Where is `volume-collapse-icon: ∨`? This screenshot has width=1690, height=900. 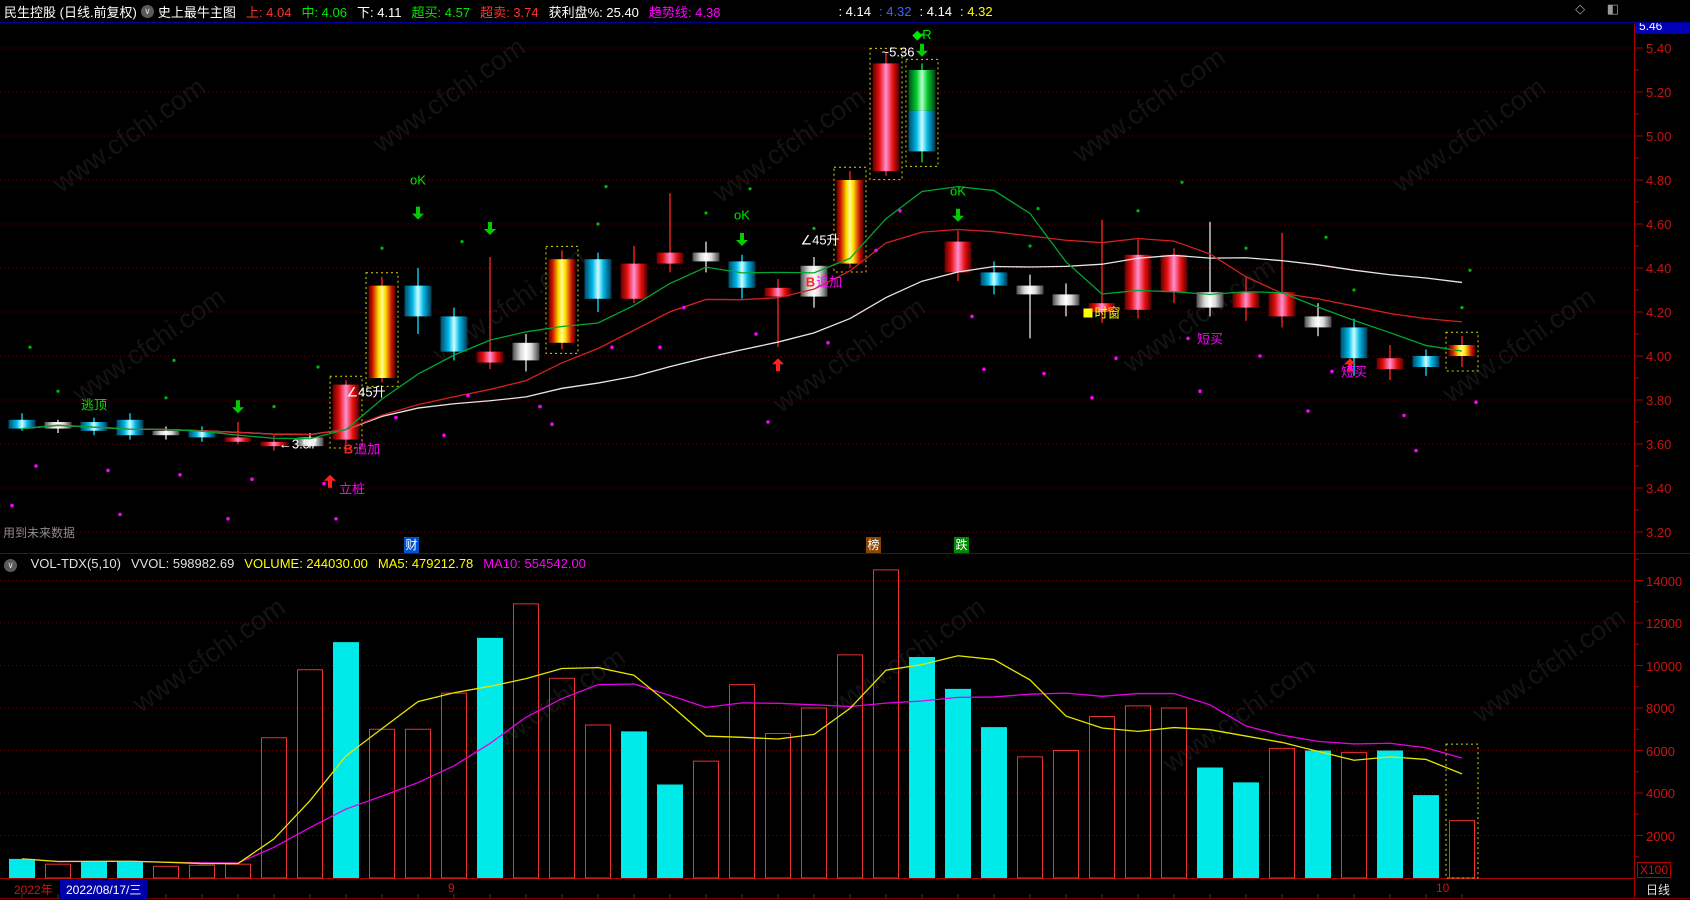
volume-collapse-icon: ∨ is located at coordinates (10, 565).